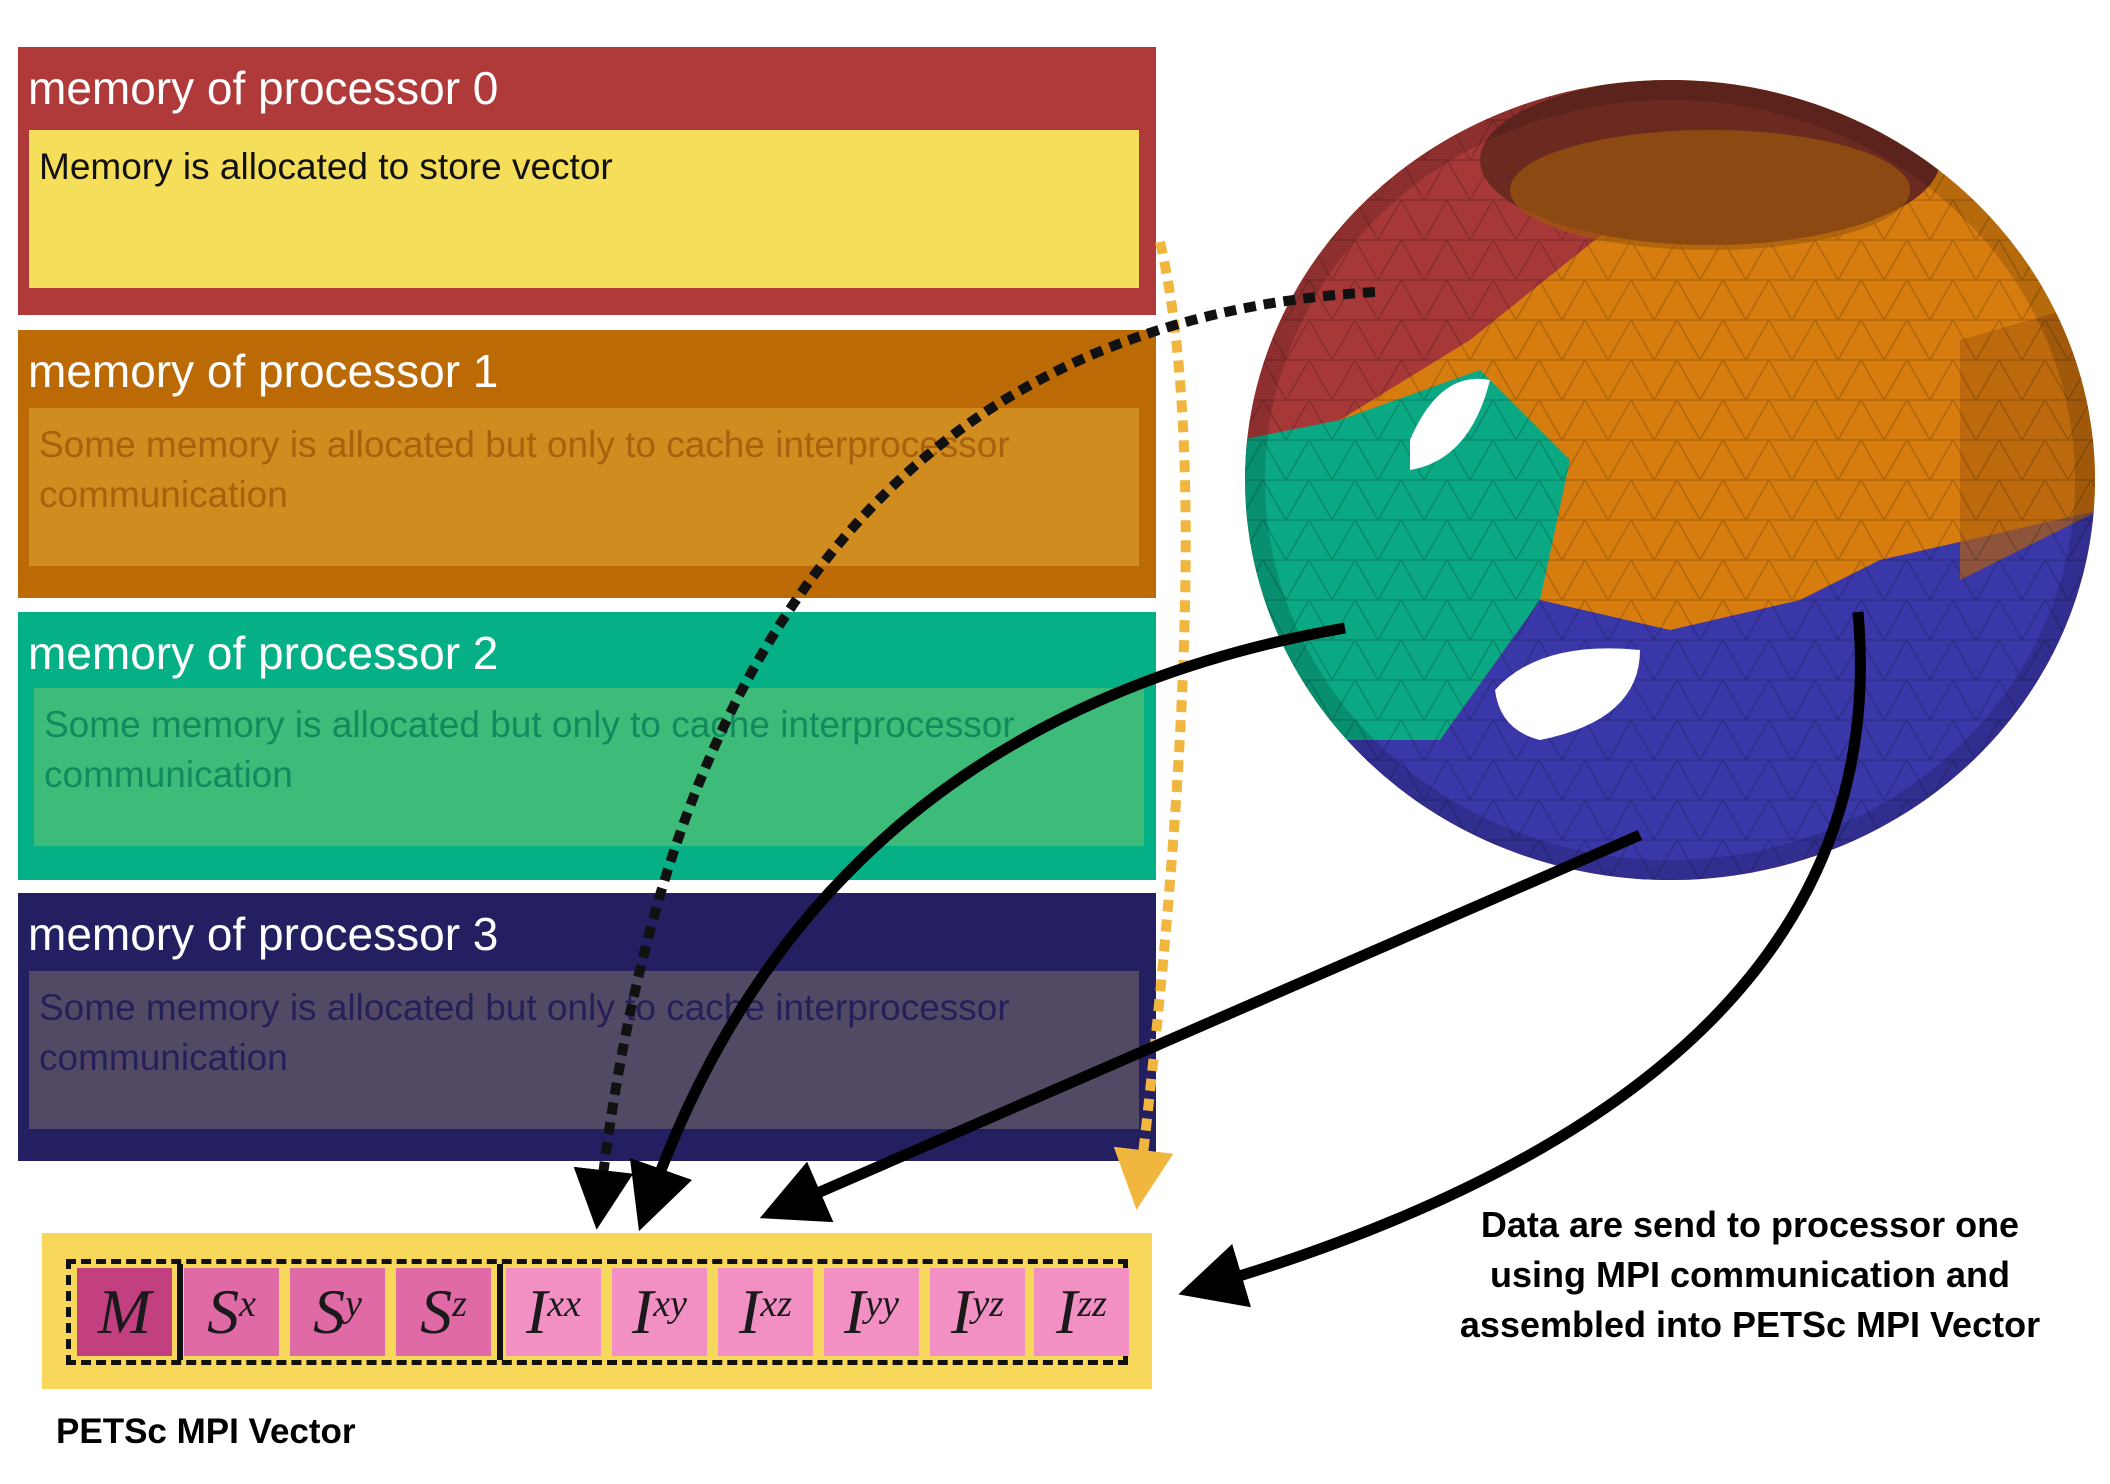 This screenshot has width=2110, height=1484. What do you see at coordinates (1750, 1224) in the screenshot?
I see `note-line-1: Data are send to processor one` at bounding box center [1750, 1224].